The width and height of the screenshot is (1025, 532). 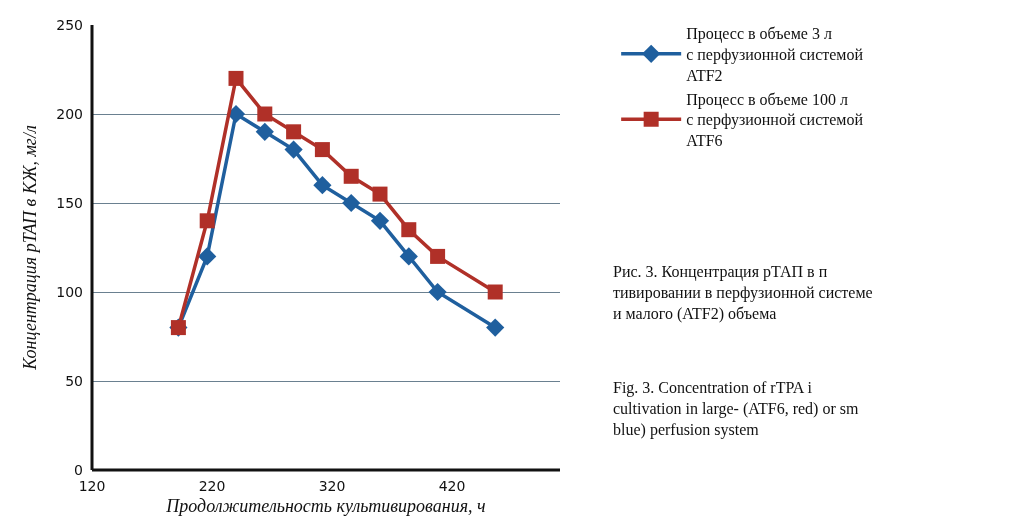 What do you see at coordinates (332, 486) in the screenshot?
I see `x-tick-label: 320` at bounding box center [332, 486].